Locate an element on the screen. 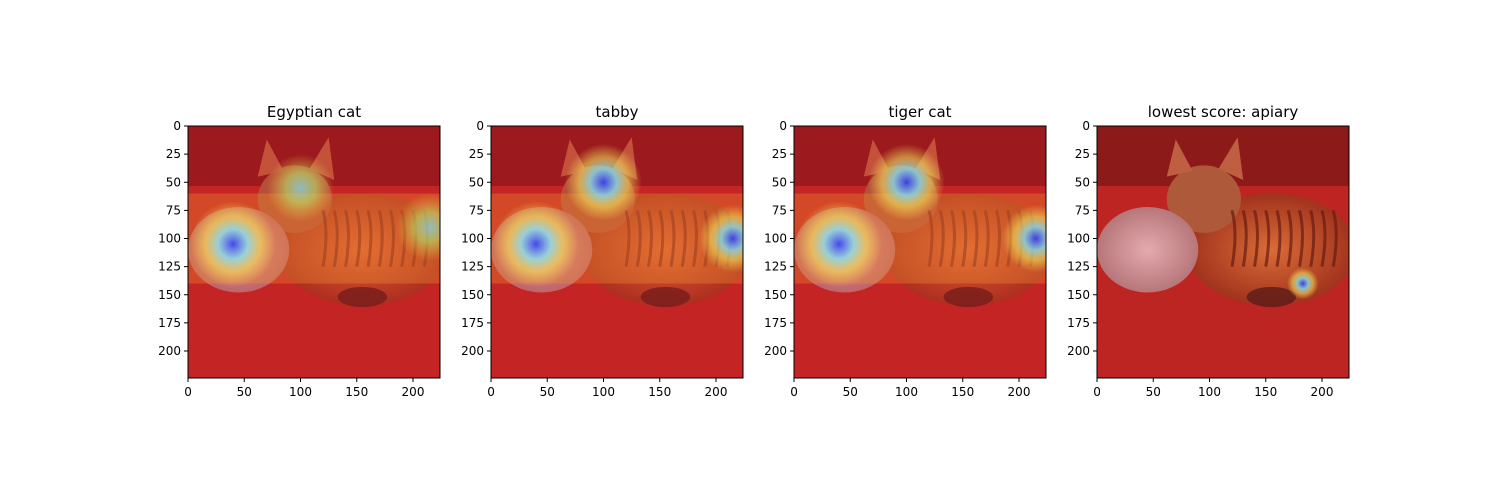 This screenshot has width=1500, height=500. tabby-ear-left is located at coordinates (1179, 158).